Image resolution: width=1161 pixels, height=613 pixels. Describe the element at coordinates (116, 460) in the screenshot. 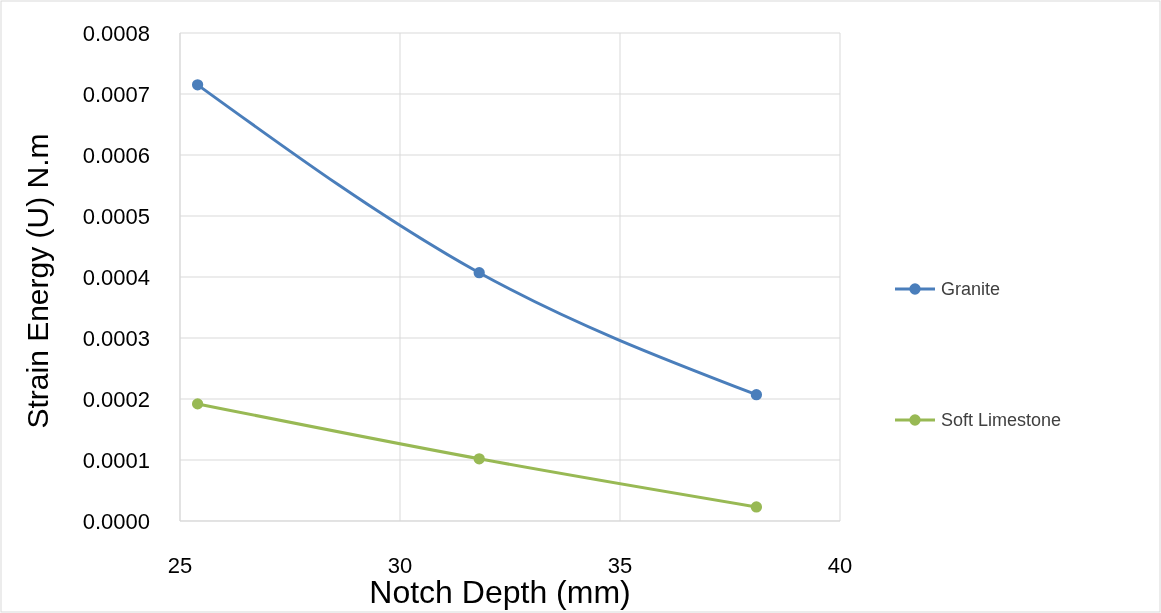

I see `y-tick-label: 0.0001` at that location.